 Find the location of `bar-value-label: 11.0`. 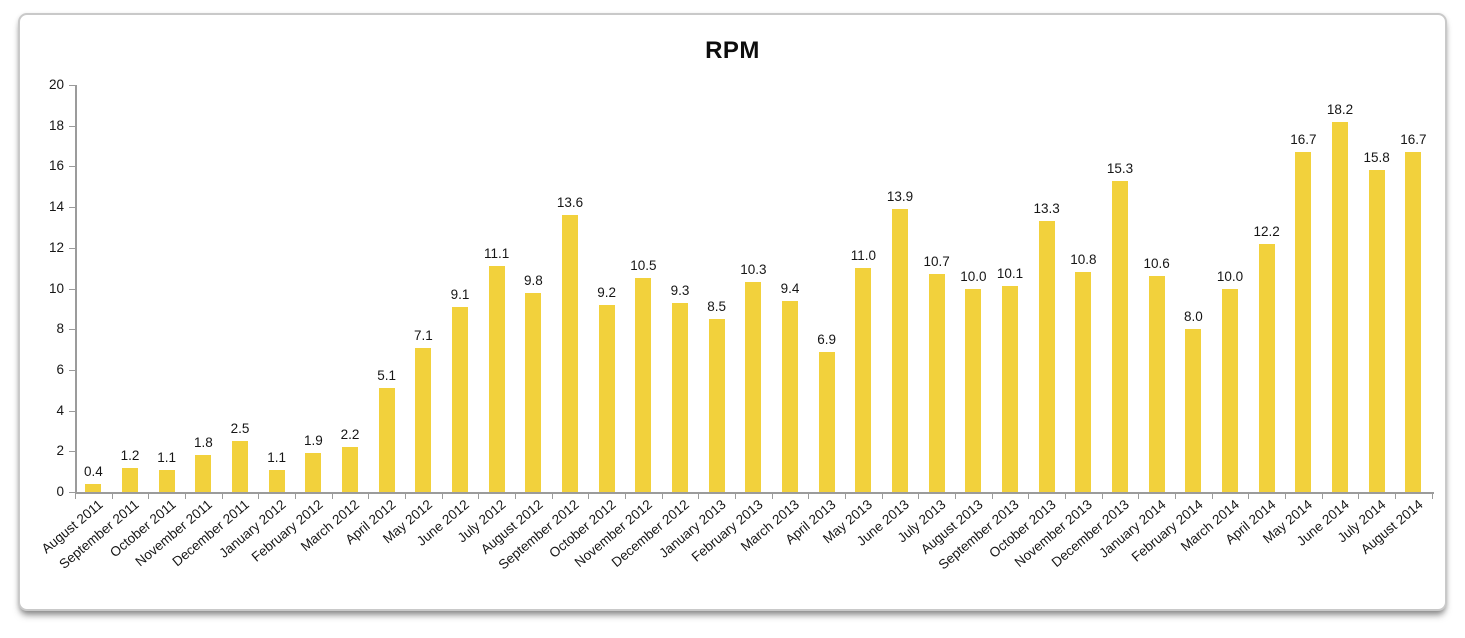

bar-value-label: 11.0 is located at coordinates (863, 256).